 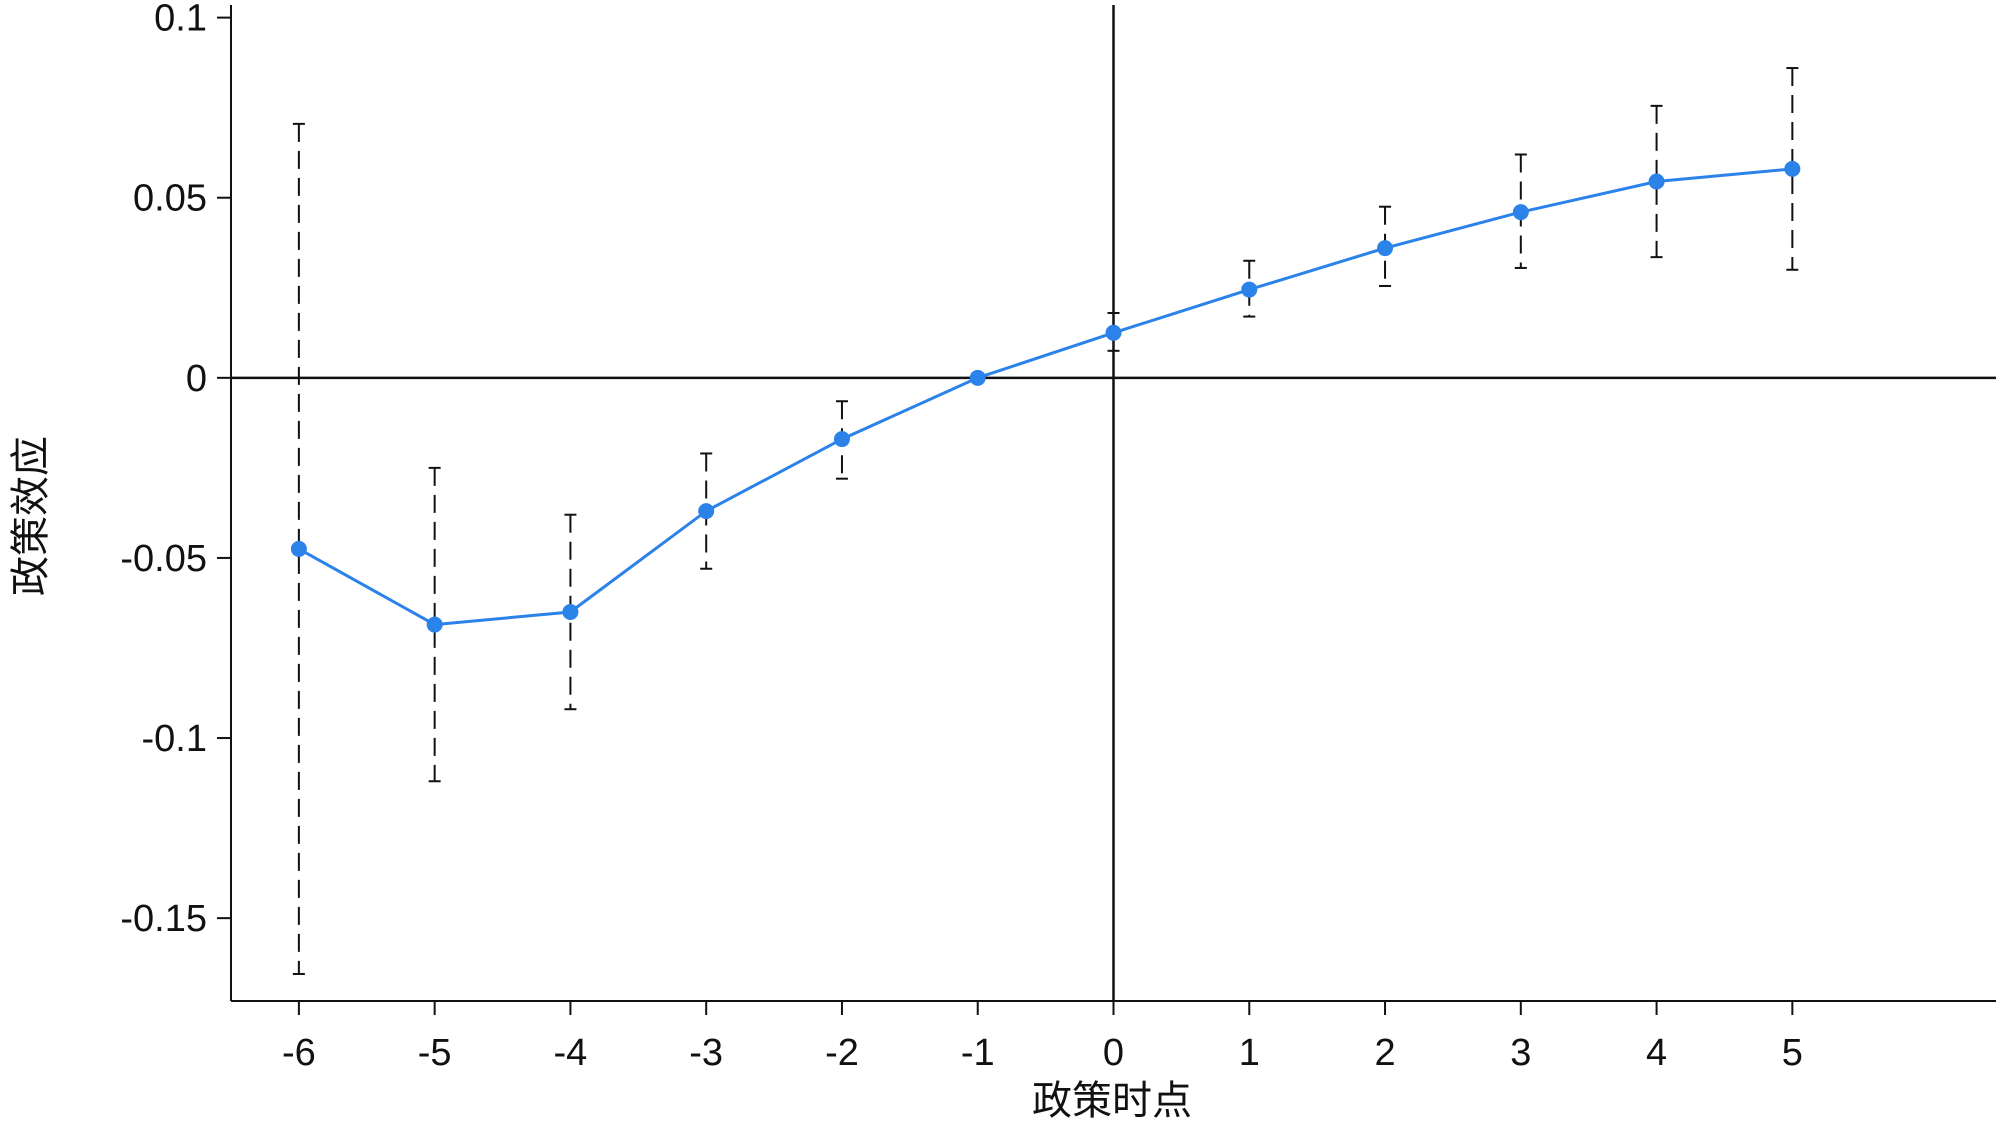 I want to click on x-tick-label: -4, so click(x=571, y=1053).